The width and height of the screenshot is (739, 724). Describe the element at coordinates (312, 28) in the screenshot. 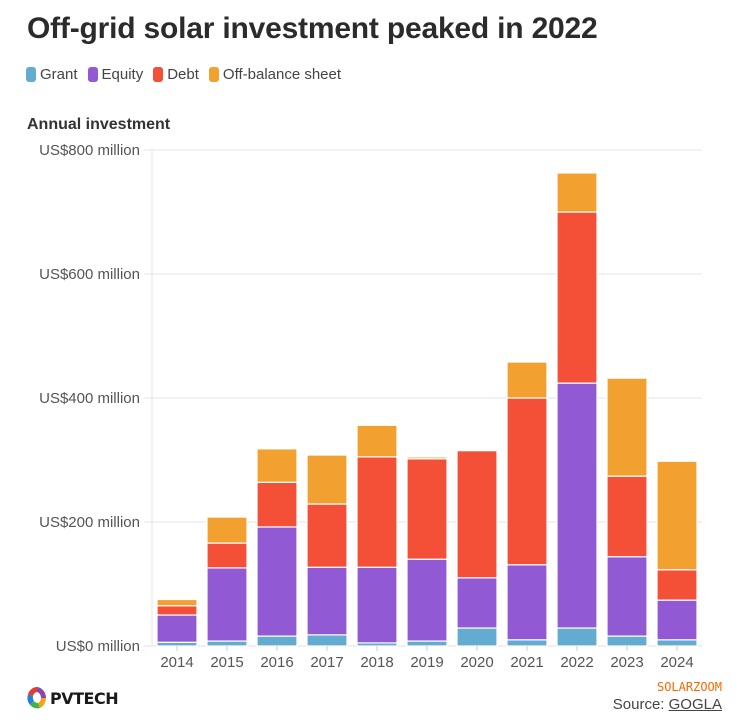

I see `chart-title: Off-grid solar investment peaked in 2022` at that location.